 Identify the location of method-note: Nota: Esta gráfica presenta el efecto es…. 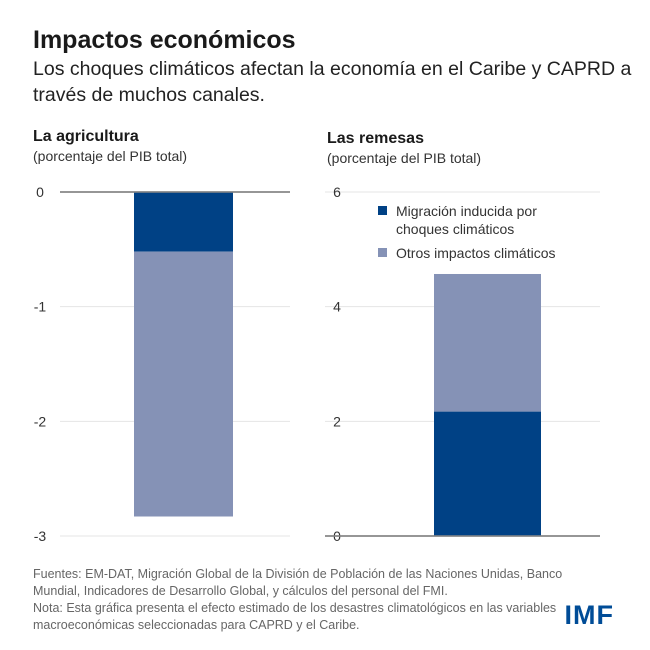
(295, 616).